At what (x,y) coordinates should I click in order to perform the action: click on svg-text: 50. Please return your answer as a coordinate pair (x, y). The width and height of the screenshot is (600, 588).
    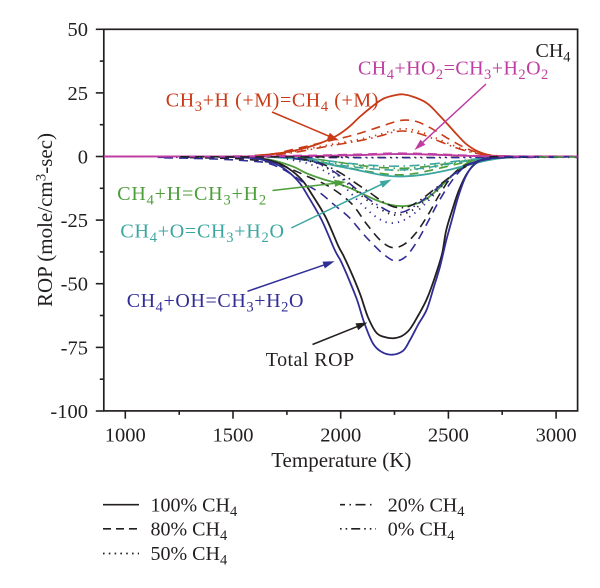
    Looking at the image, I should click on (78, 30).